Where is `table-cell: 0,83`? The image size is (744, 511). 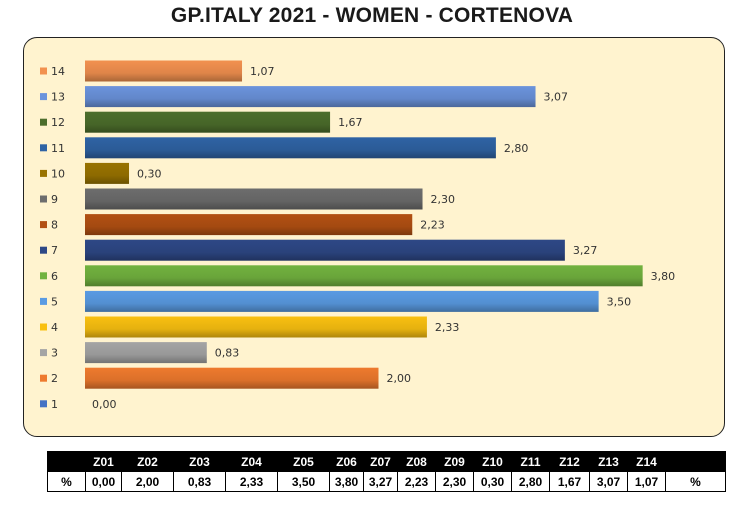 table-cell: 0,83 is located at coordinates (199, 481).